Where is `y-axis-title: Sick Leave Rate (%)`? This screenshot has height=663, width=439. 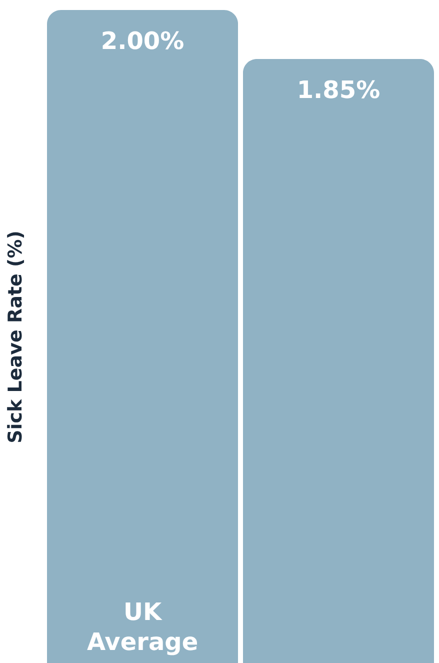
y-axis-title: Sick Leave Rate (%) is located at coordinates (15, 337).